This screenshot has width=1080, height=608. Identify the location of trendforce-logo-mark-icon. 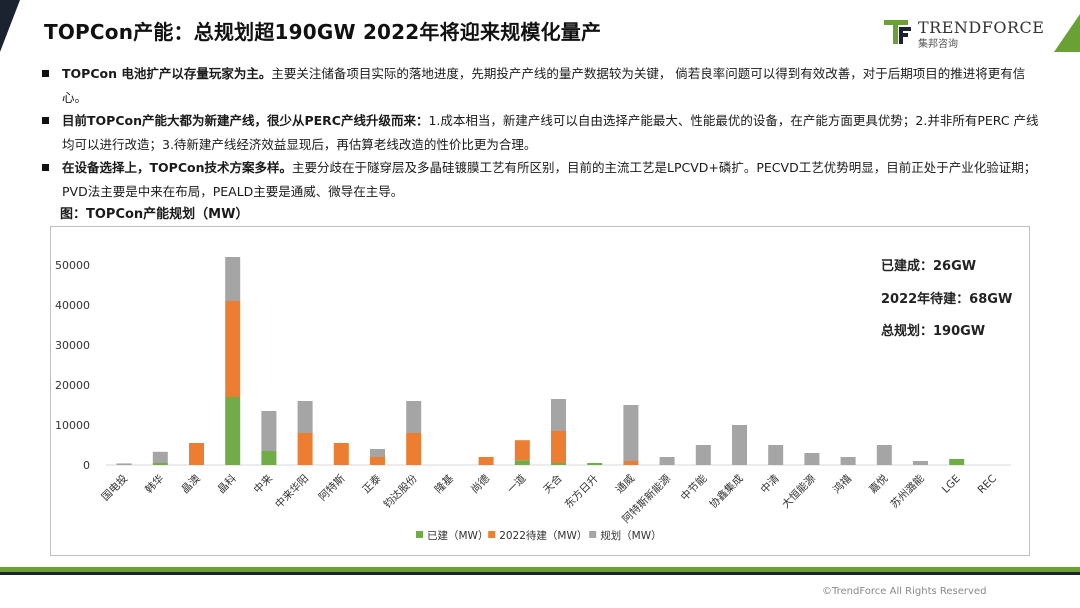
(897, 32).